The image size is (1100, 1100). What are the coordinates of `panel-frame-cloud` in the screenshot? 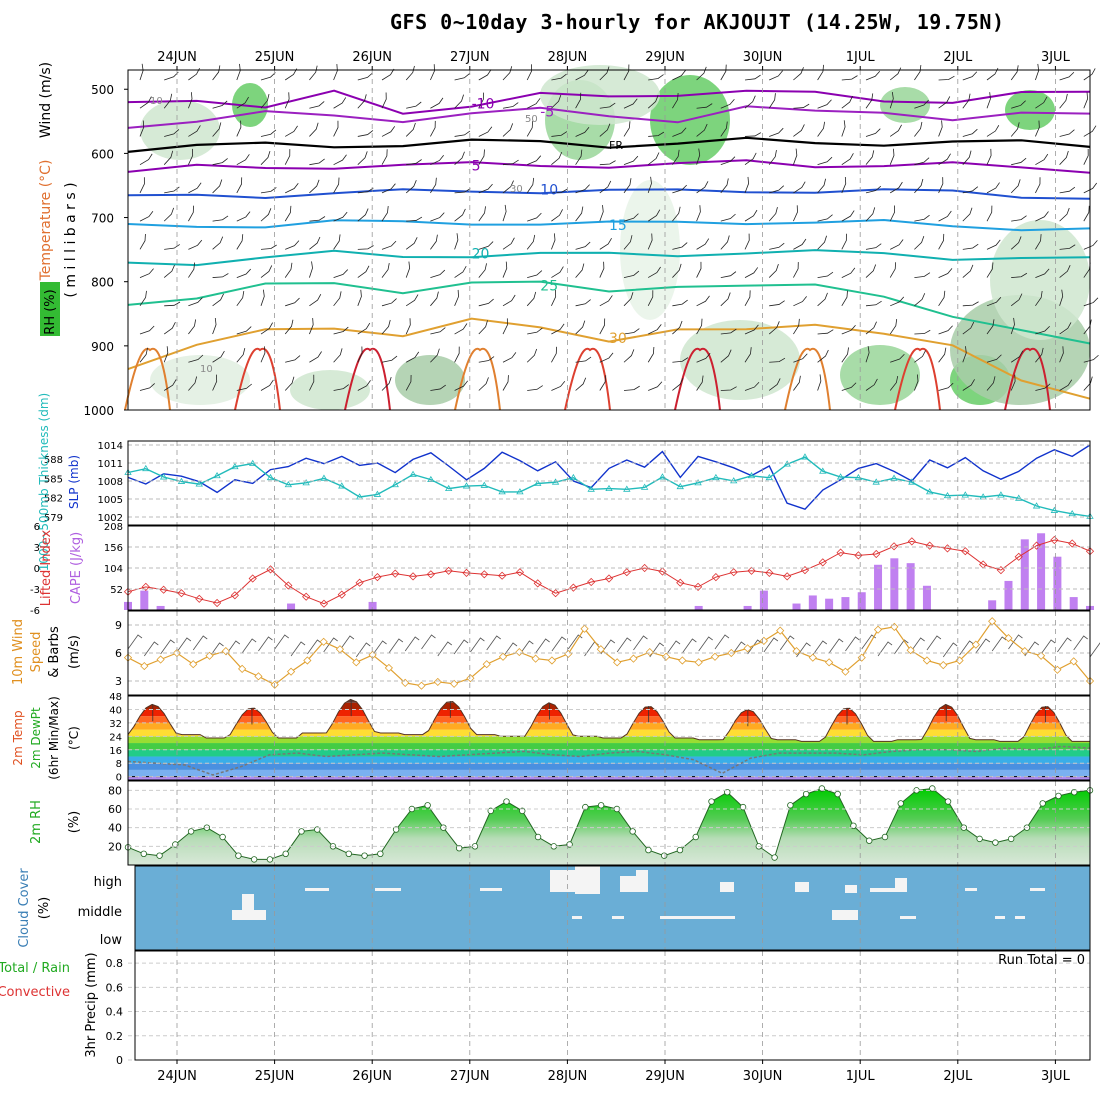 It's located at (612, 908).